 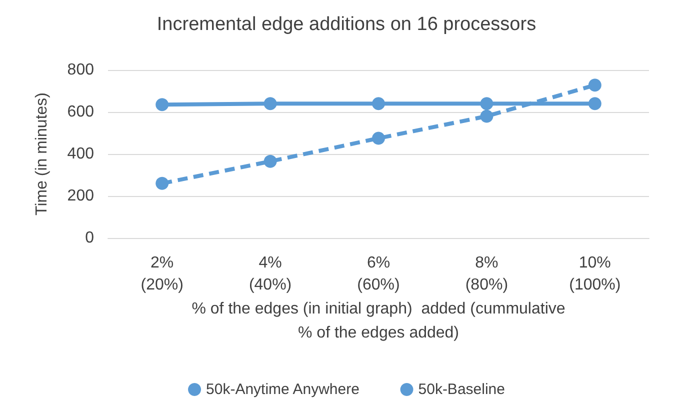 I want to click on y-axis-title: Time (in minutes), so click(x=42, y=154).